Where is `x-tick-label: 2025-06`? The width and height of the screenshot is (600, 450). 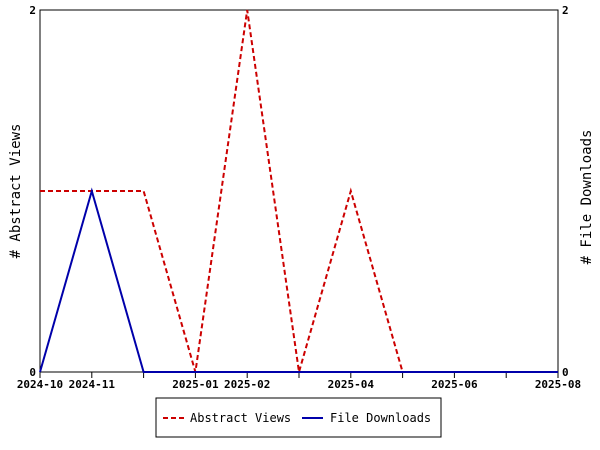 x-tick-label: 2025-06 is located at coordinates (454, 384).